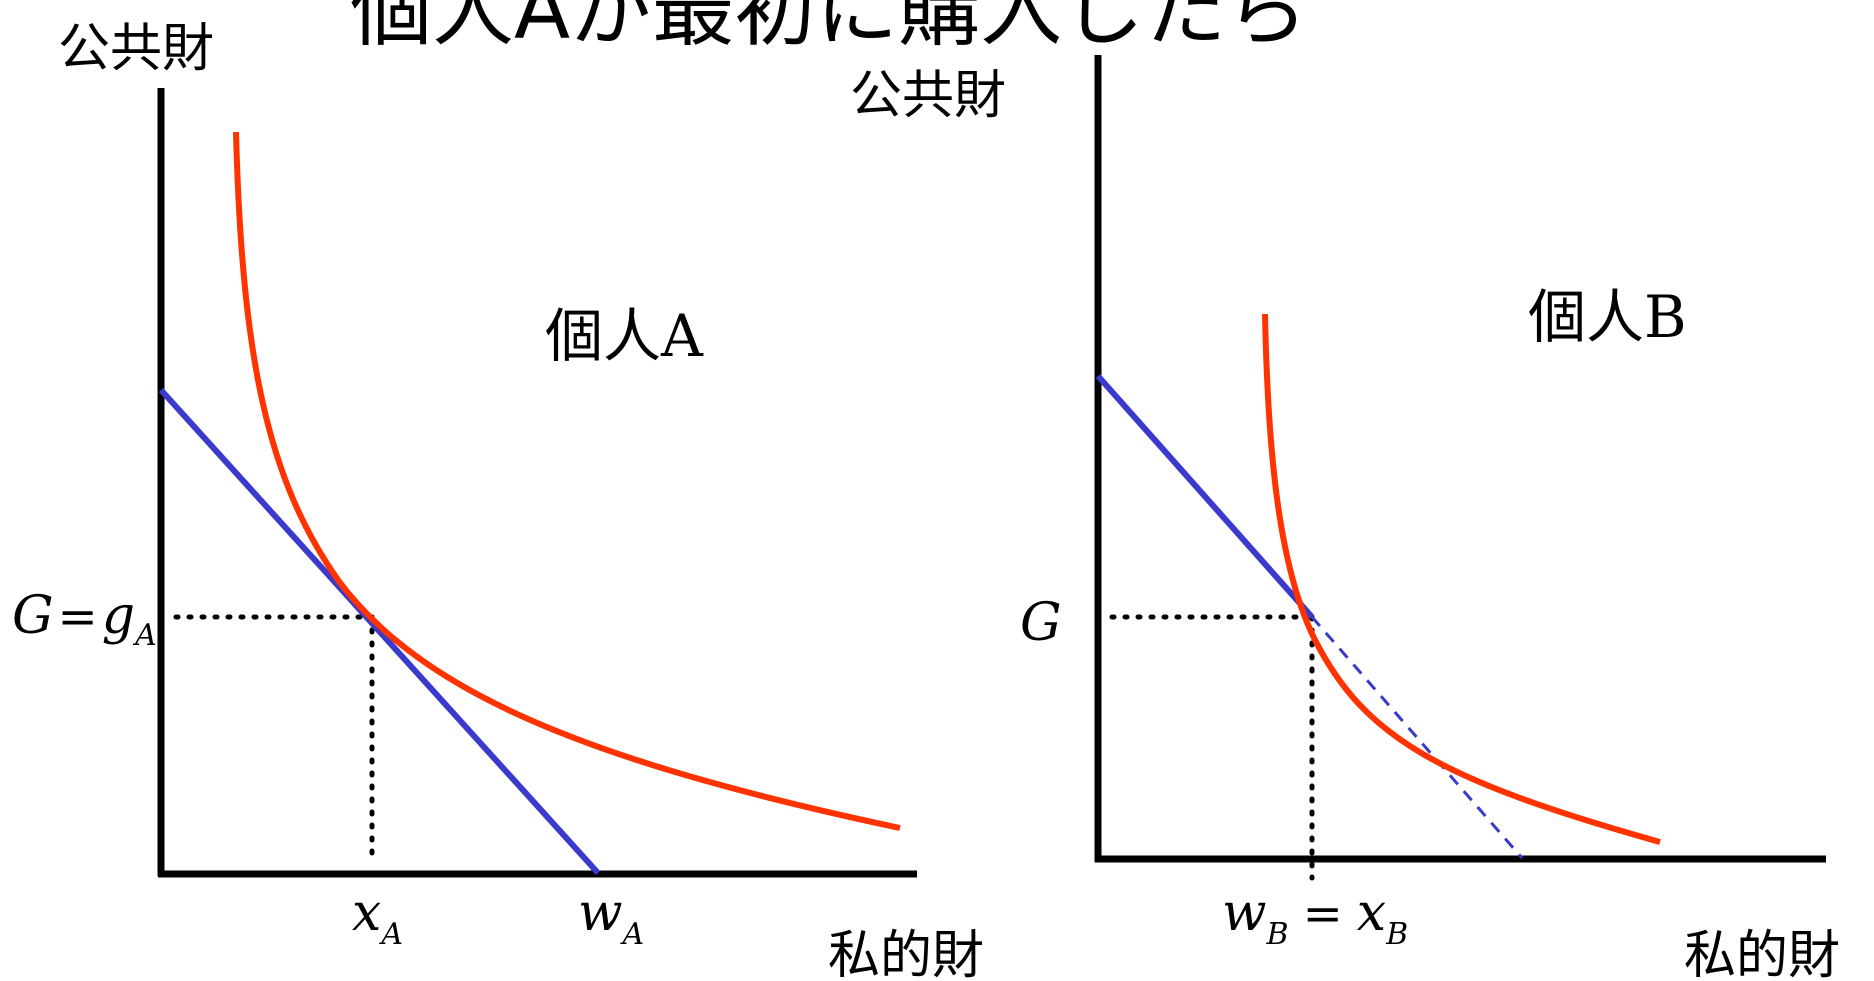 The height and width of the screenshot is (981, 1874). I want to click on slide-title: 個人Aが最初に購入したら, so click(829, 29).